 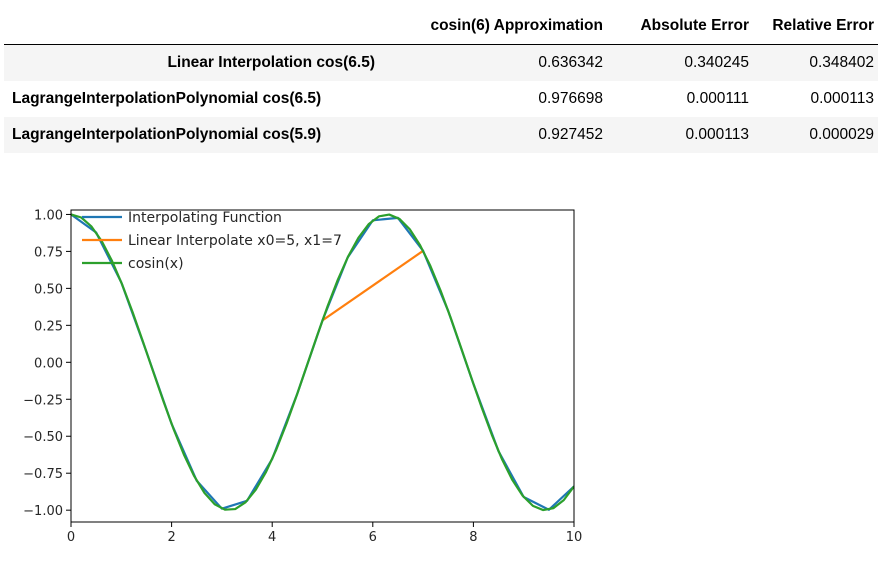 I want to click on x-tick-label: 2, so click(x=171, y=537).